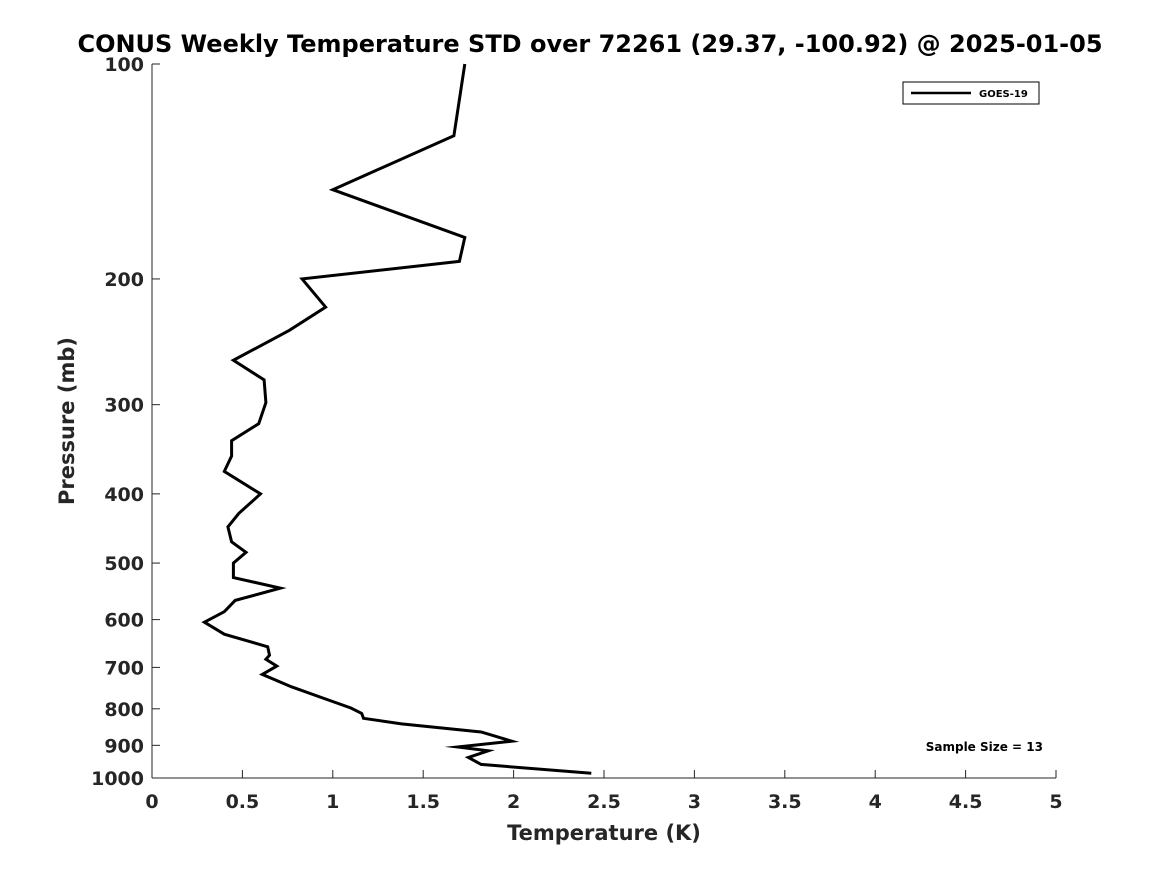 The image size is (1167, 875). Describe the element at coordinates (243, 802) in the screenshot. I see `x-tick-label: 0.5` at that location.